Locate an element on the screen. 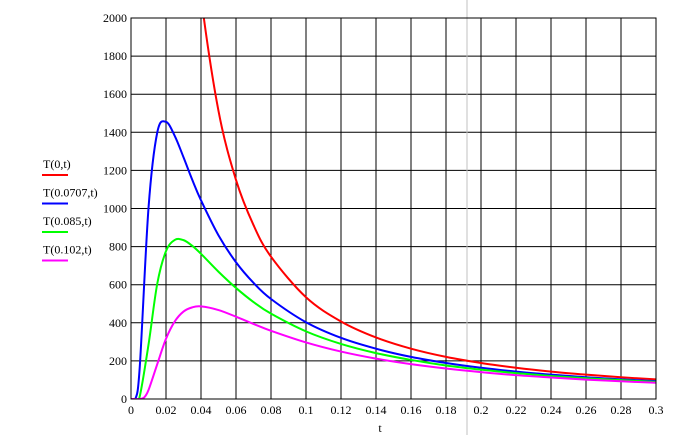  x-tick-label: 0.16 is located at coordinates (411, 410).